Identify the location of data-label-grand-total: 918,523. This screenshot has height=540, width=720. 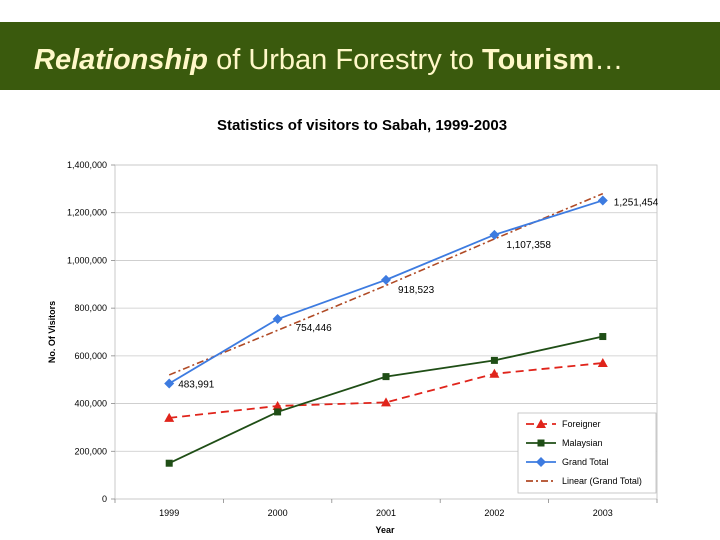
(416, 290).